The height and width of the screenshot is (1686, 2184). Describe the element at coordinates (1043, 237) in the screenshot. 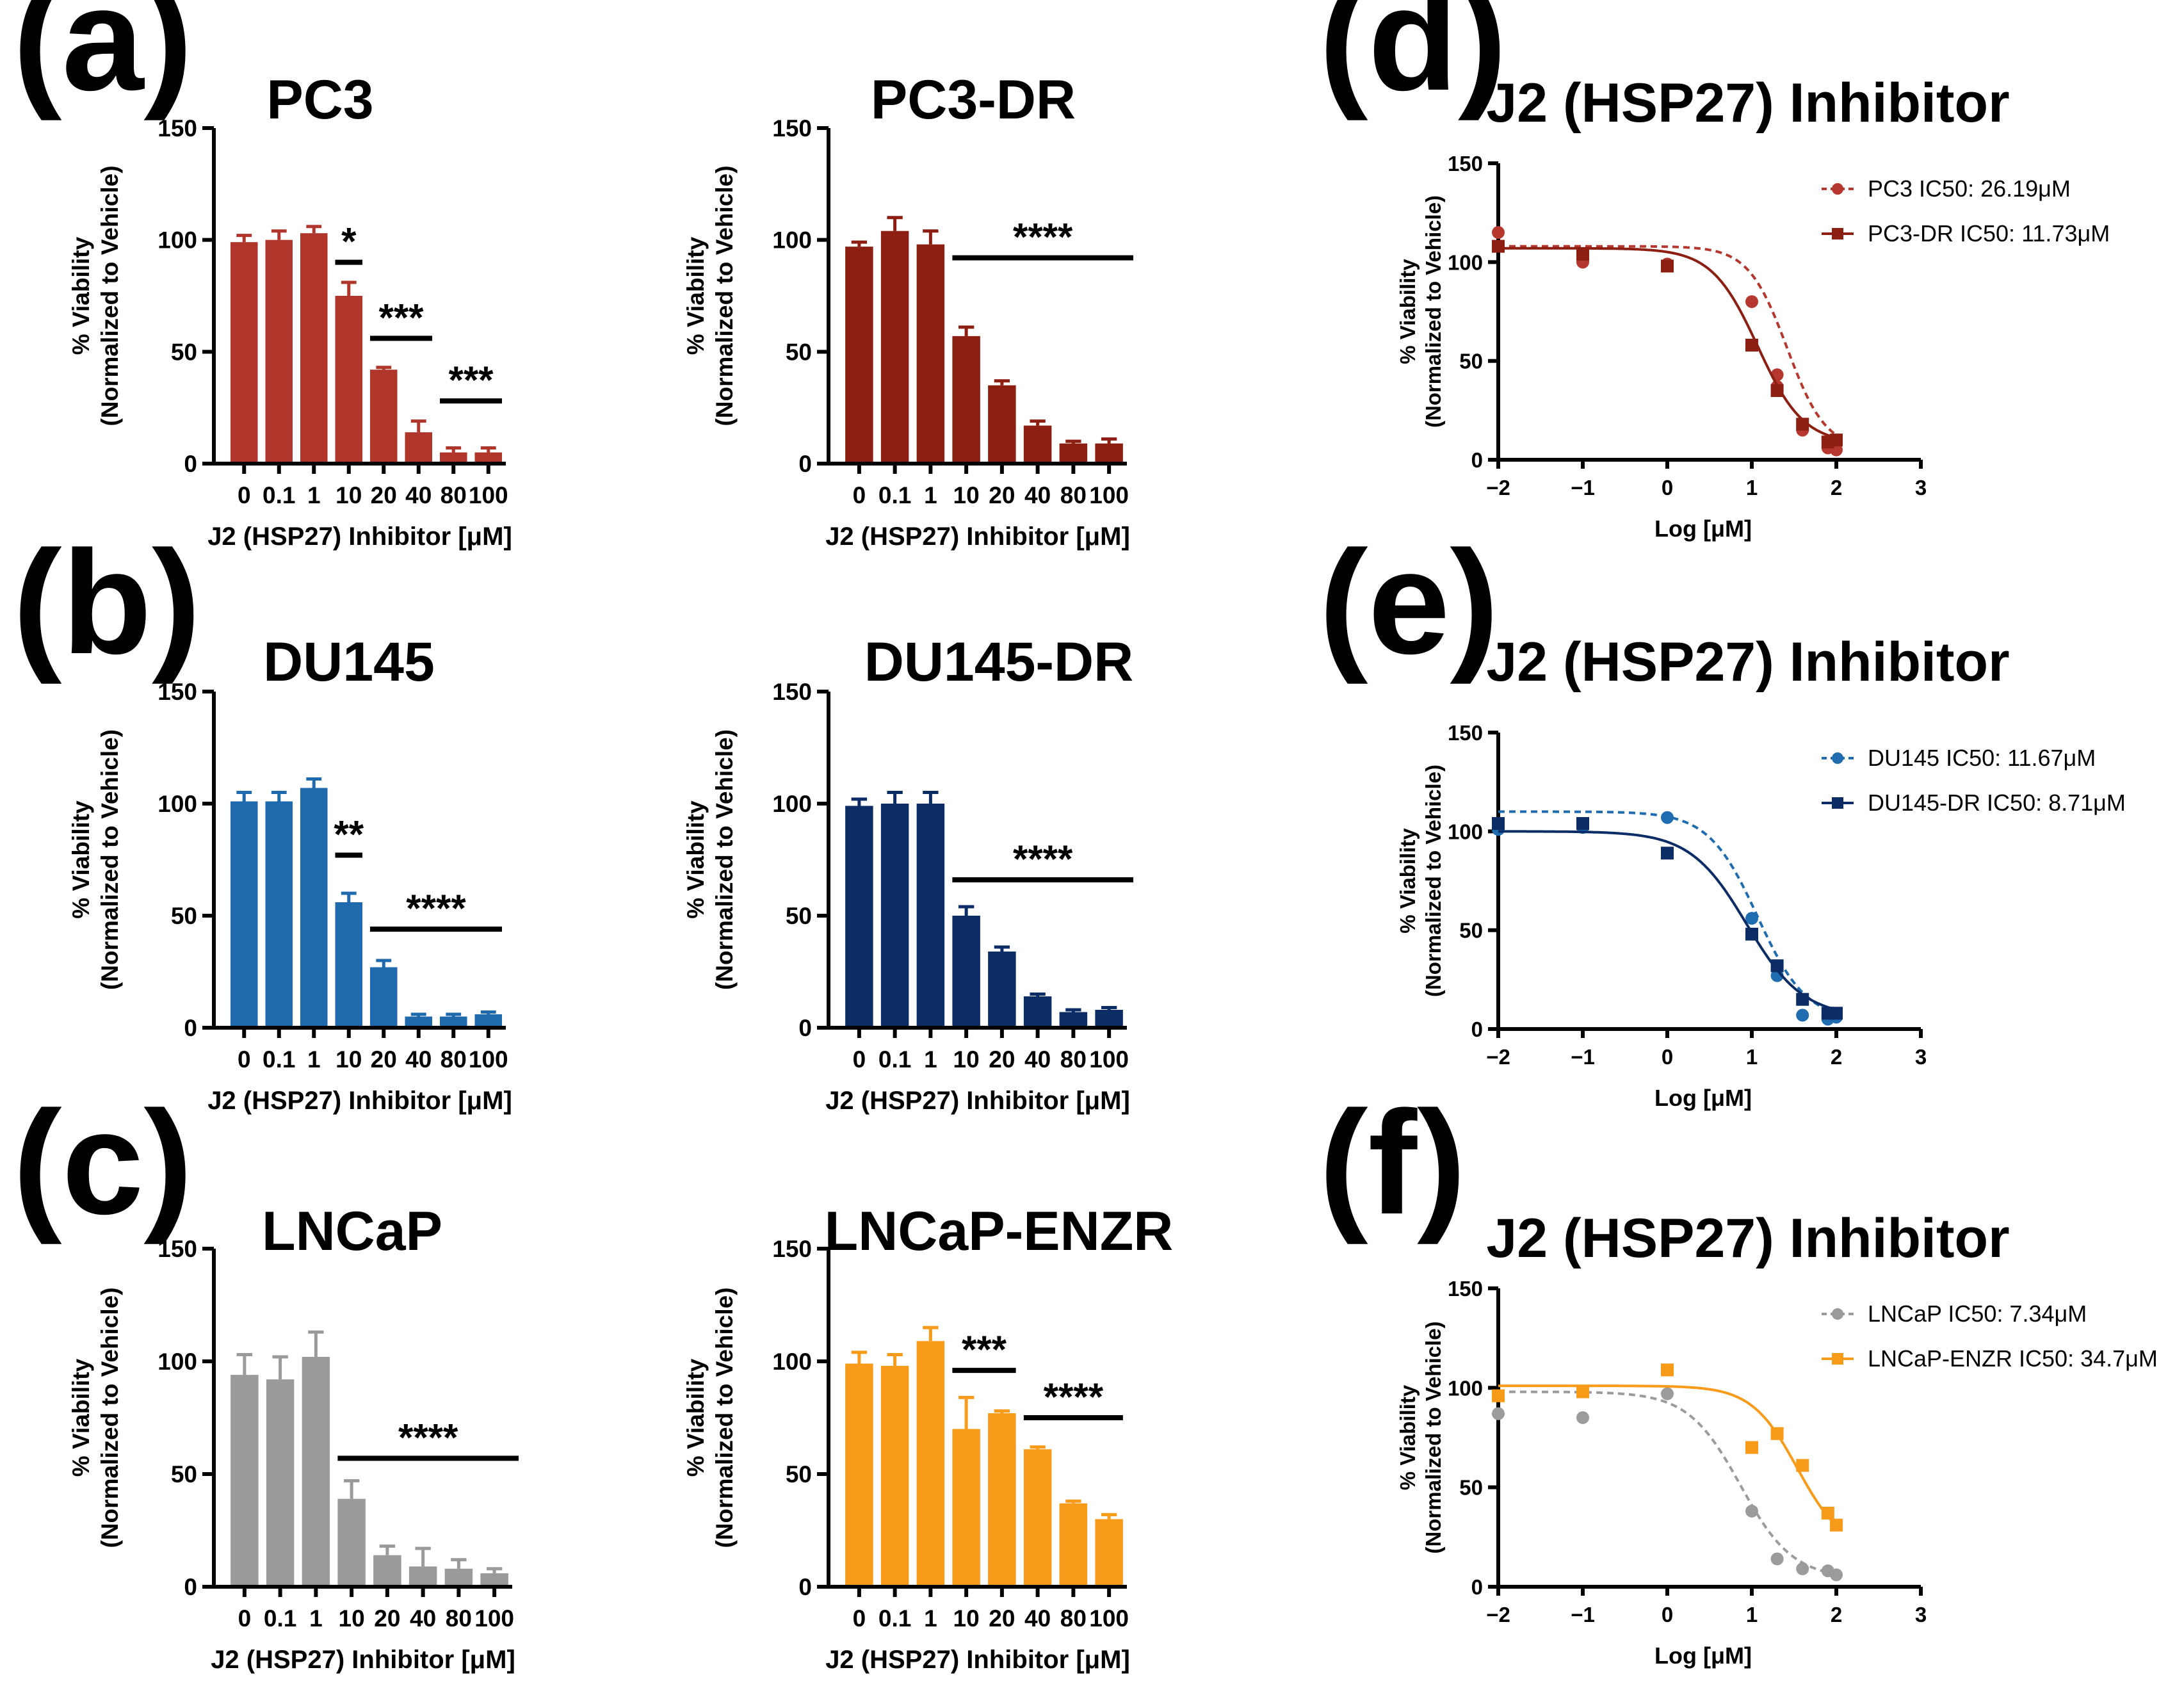

I see `significance-label: ****` at that location.